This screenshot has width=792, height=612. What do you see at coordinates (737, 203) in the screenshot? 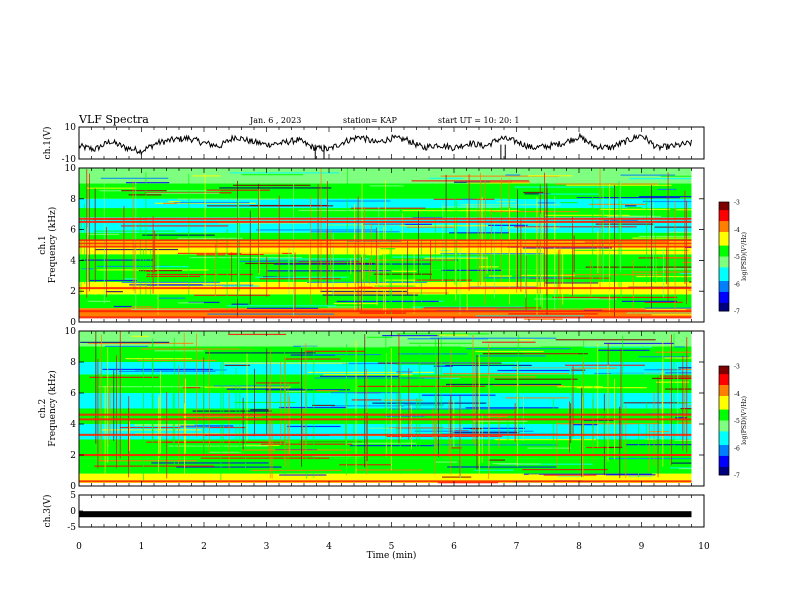
I see `ch1-colorbar-tick-label: -3` at bounding box center [737, 203].